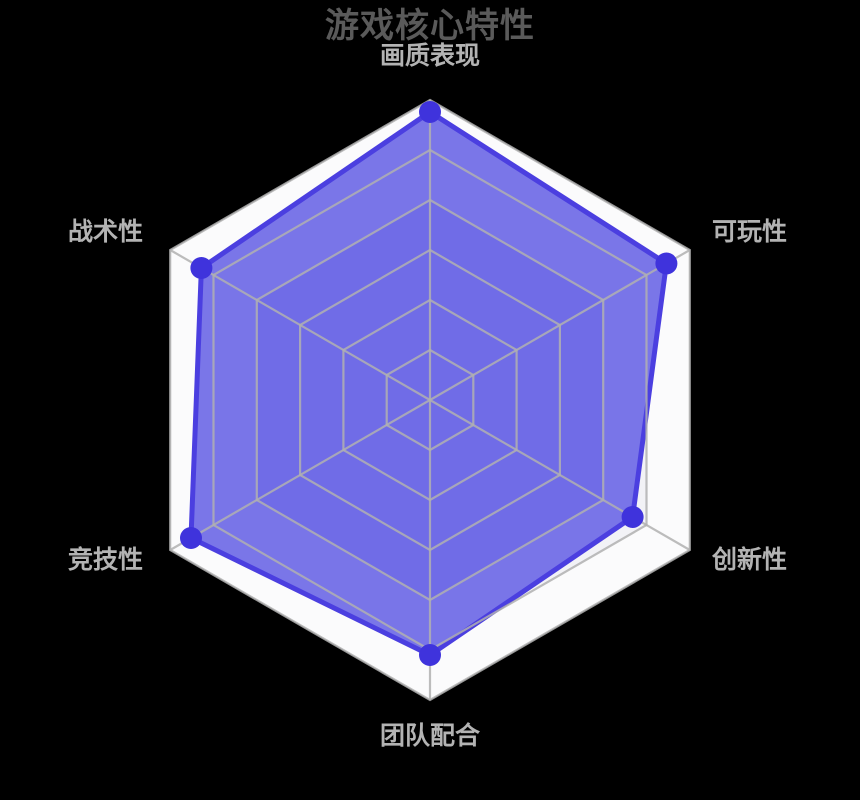  What do you see at coordinates (666, 263) in the screenshot?
I see `radar-point-可玩性` at bounding box center [666, 263].